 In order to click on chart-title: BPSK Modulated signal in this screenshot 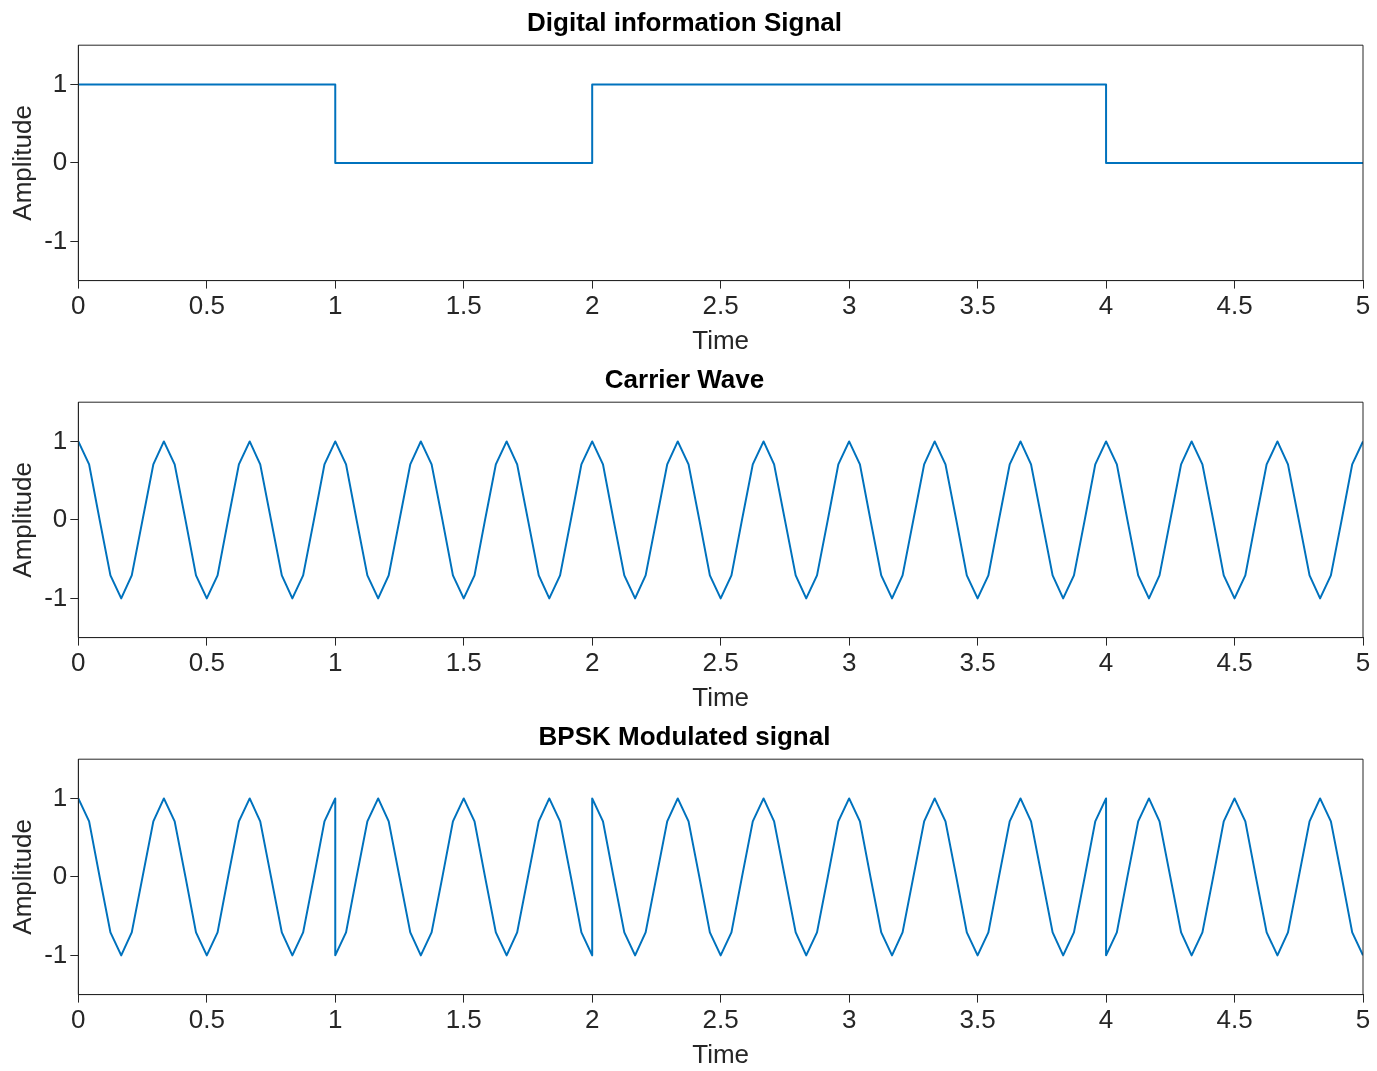, I will do `click(684, 735)`.